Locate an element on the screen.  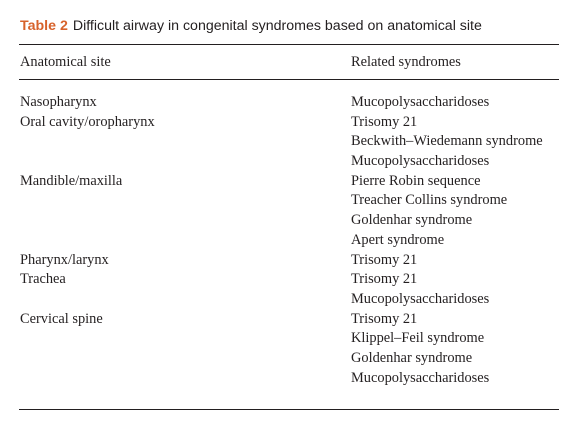
anatomical-site-cell: Trachea is located at coordinates (43, 279).